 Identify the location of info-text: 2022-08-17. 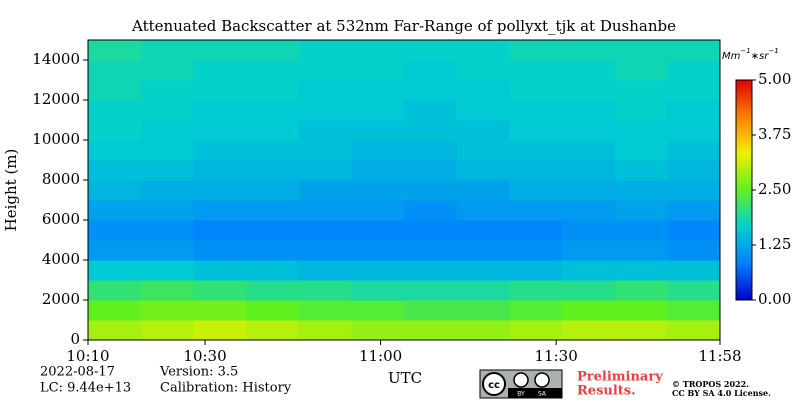
(77, 372).